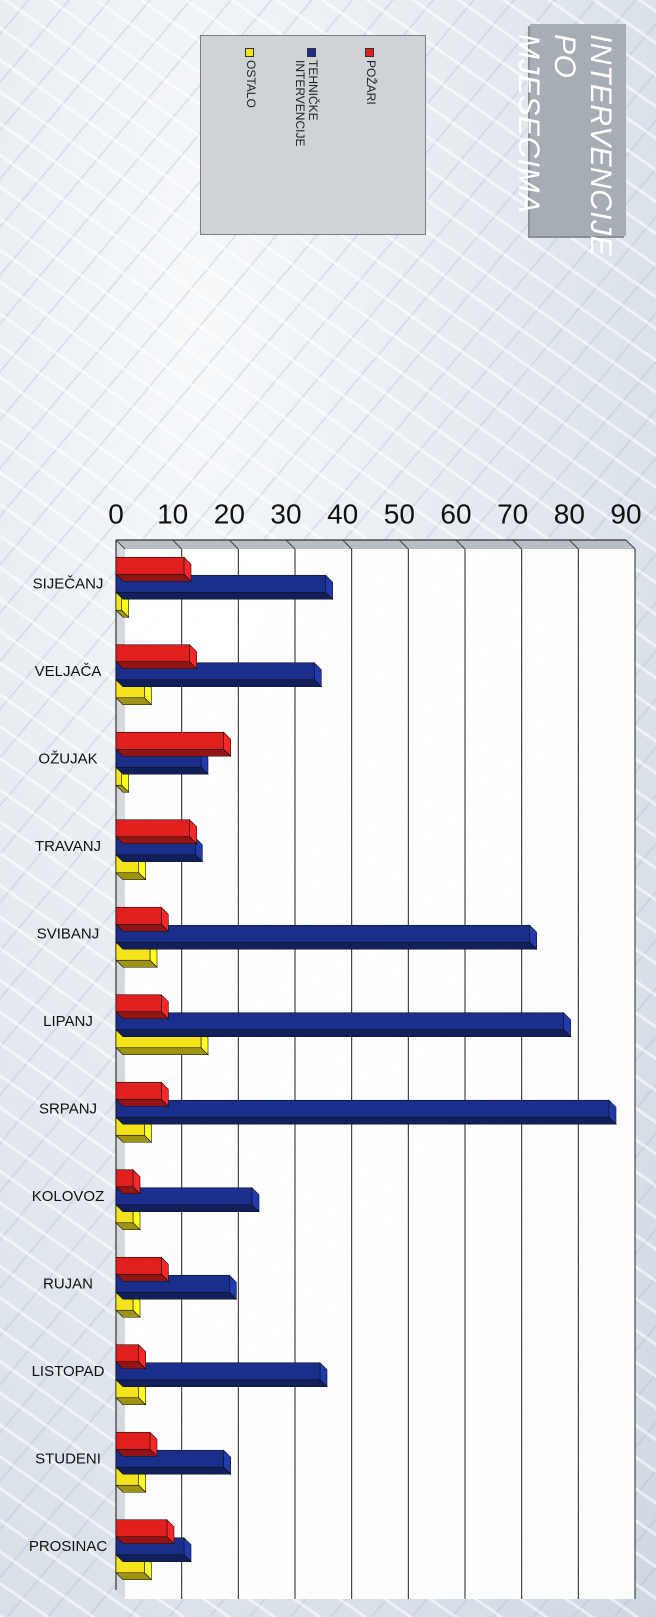  What do you see at coordinates (285, 514) in the screenshot?
I see `y-tick-label: 30` at bounding box center [285, 514].